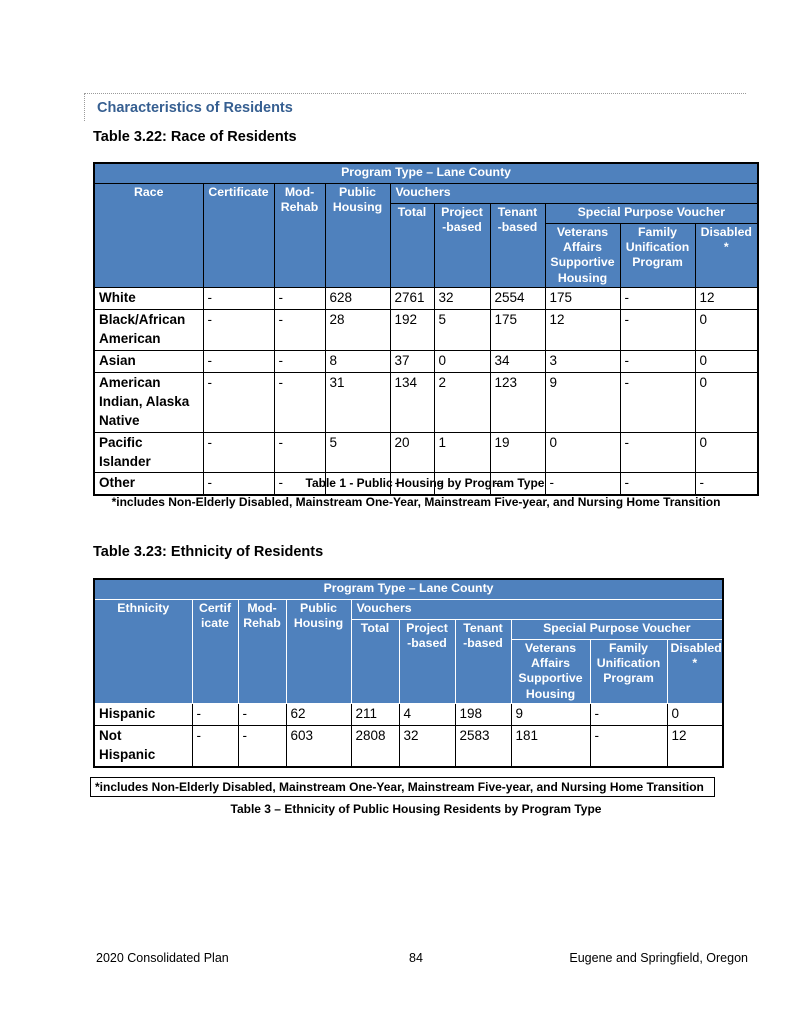 This screenshot has height=1035, width=800. Describe the element at coordinates (617, 629) in the screenshot. I see `table2-special-purpose-header: Special Purpose Voucher` at that location.